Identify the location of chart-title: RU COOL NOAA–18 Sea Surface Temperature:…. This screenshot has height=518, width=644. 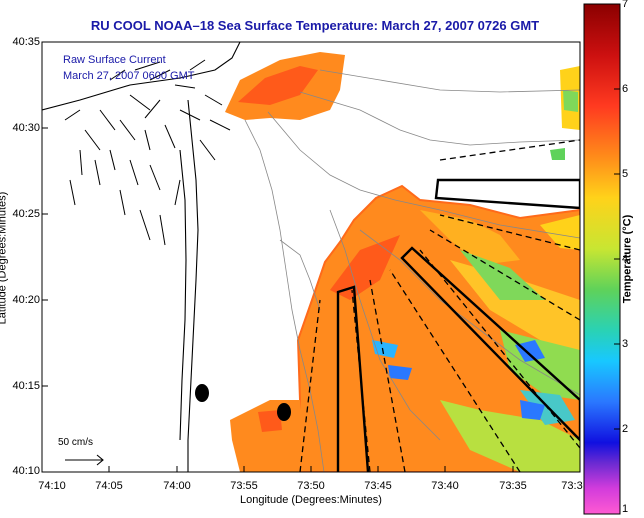
(315, 25).